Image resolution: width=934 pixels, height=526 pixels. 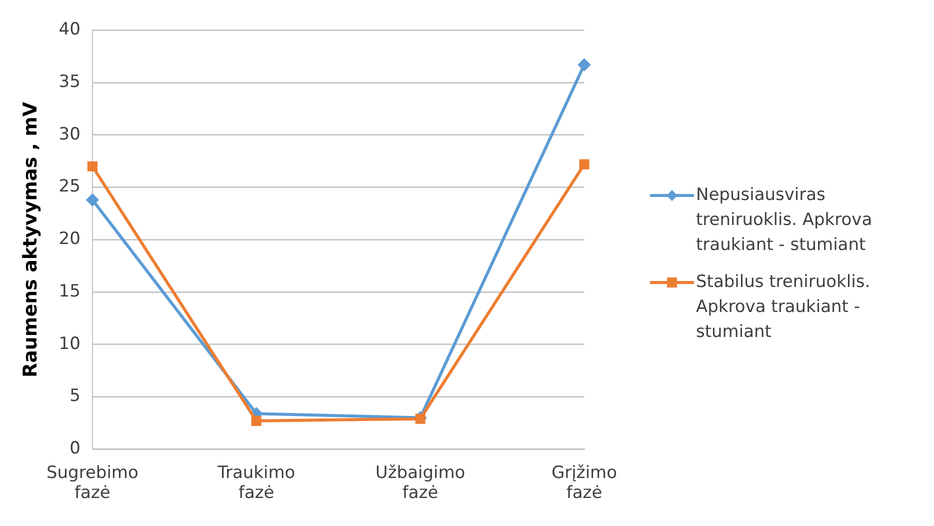 What do you see at coordinates (69, 82) in the screenshot?
I see `y-tick-label: 35` at bounding box center [69, 82].